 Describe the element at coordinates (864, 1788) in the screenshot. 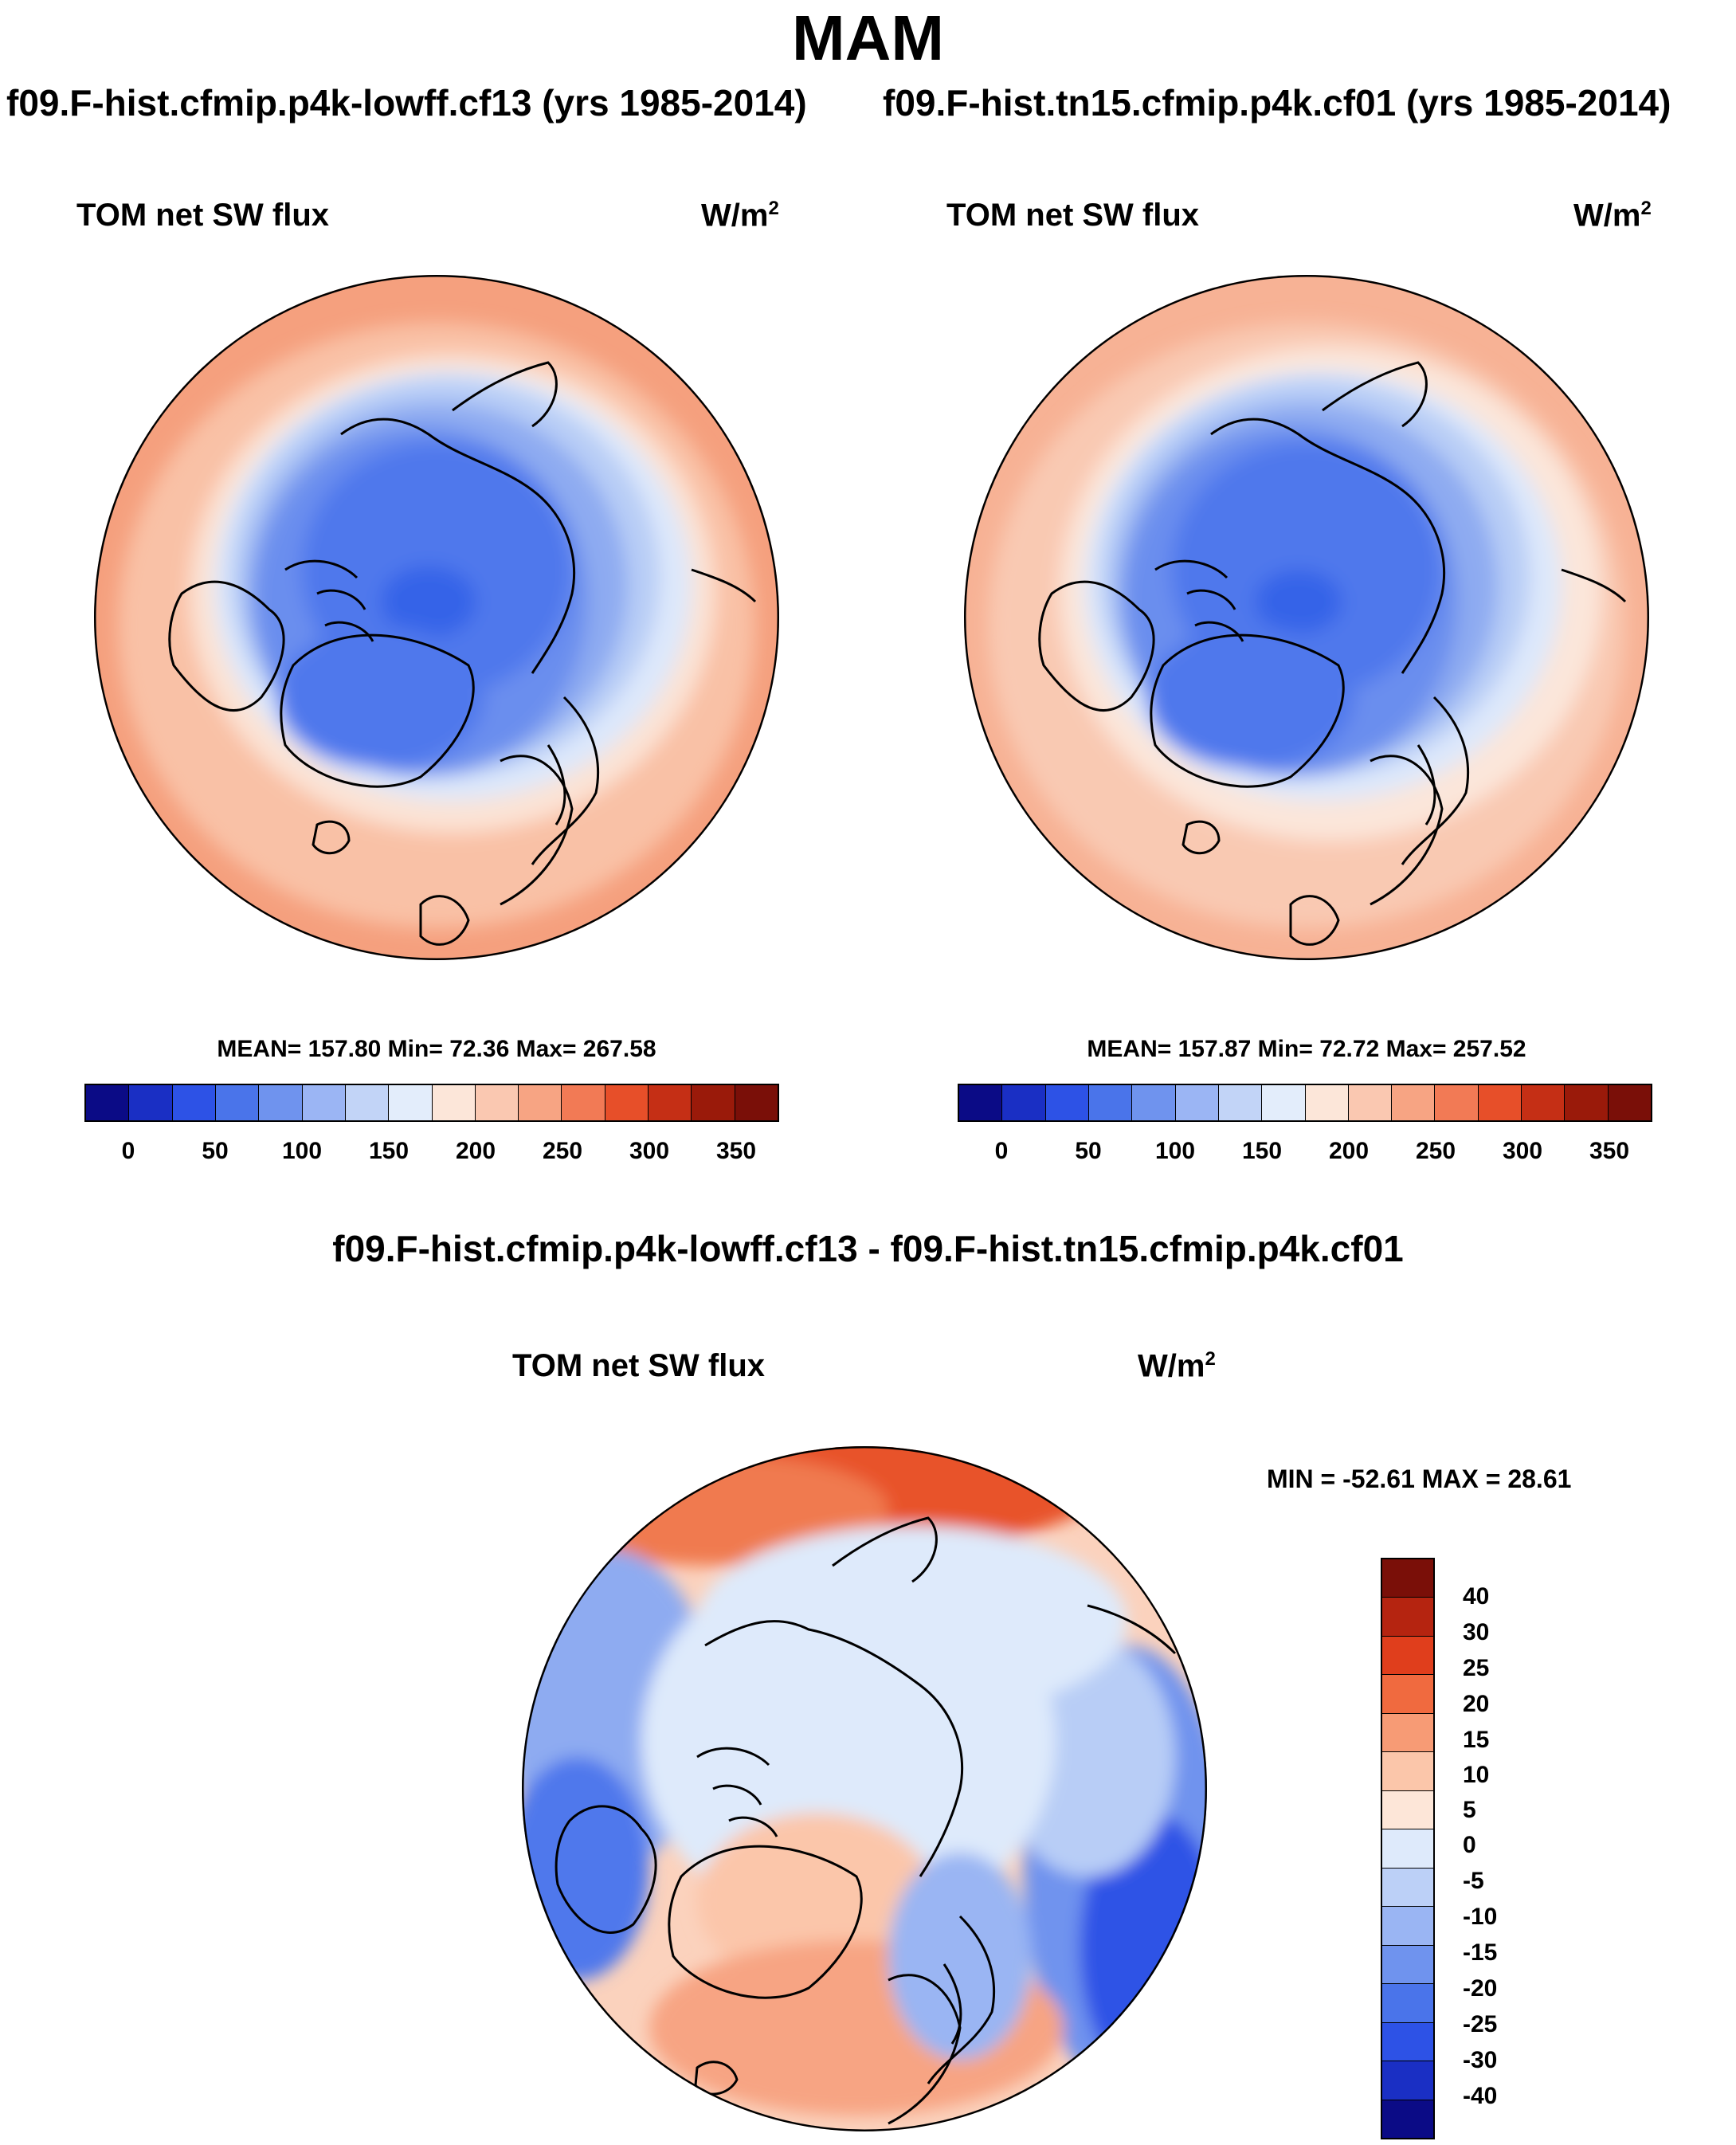

I see `polar-map-difference` at that location.